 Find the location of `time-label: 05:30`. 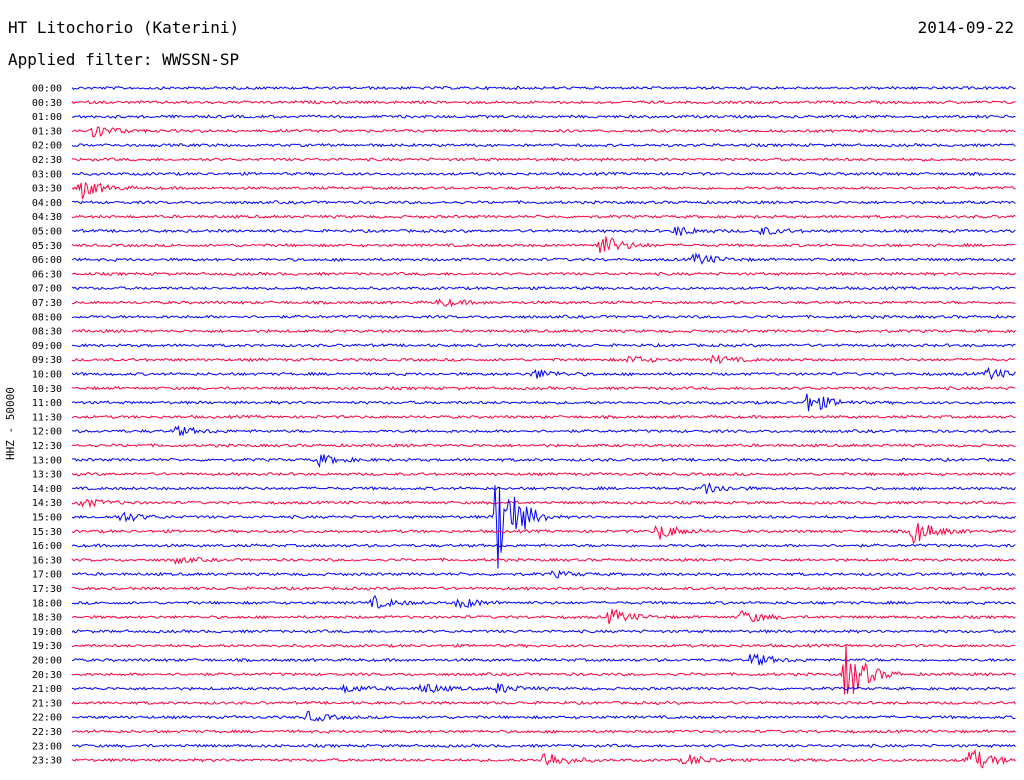

time-label: 05:30 is located at coordinates (47, 246).